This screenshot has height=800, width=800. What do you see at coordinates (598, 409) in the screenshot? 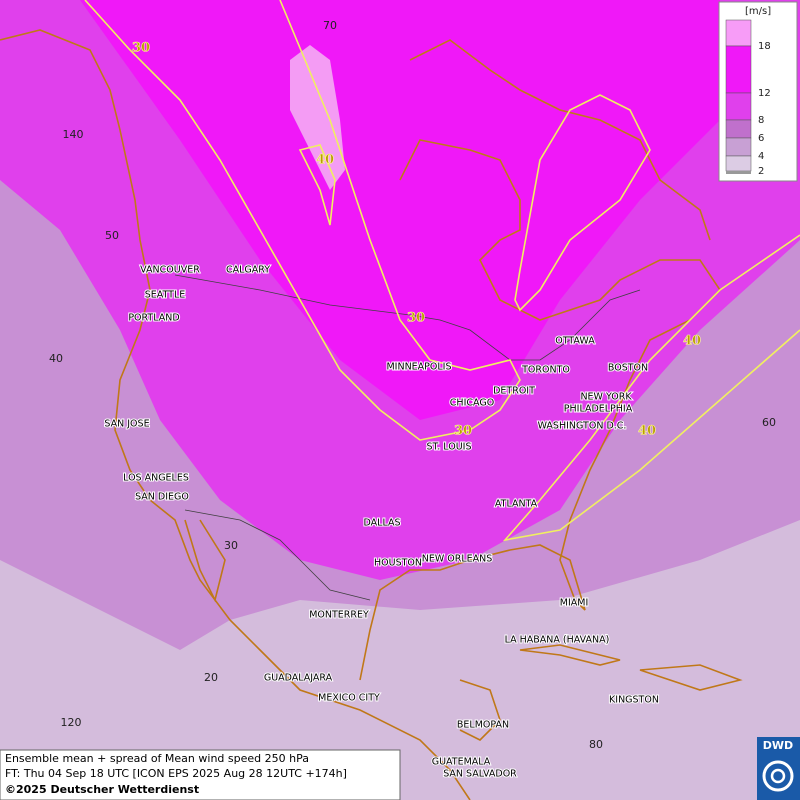
I see `city-label: PHILADELPHIA` at bounding box center [598, 409].